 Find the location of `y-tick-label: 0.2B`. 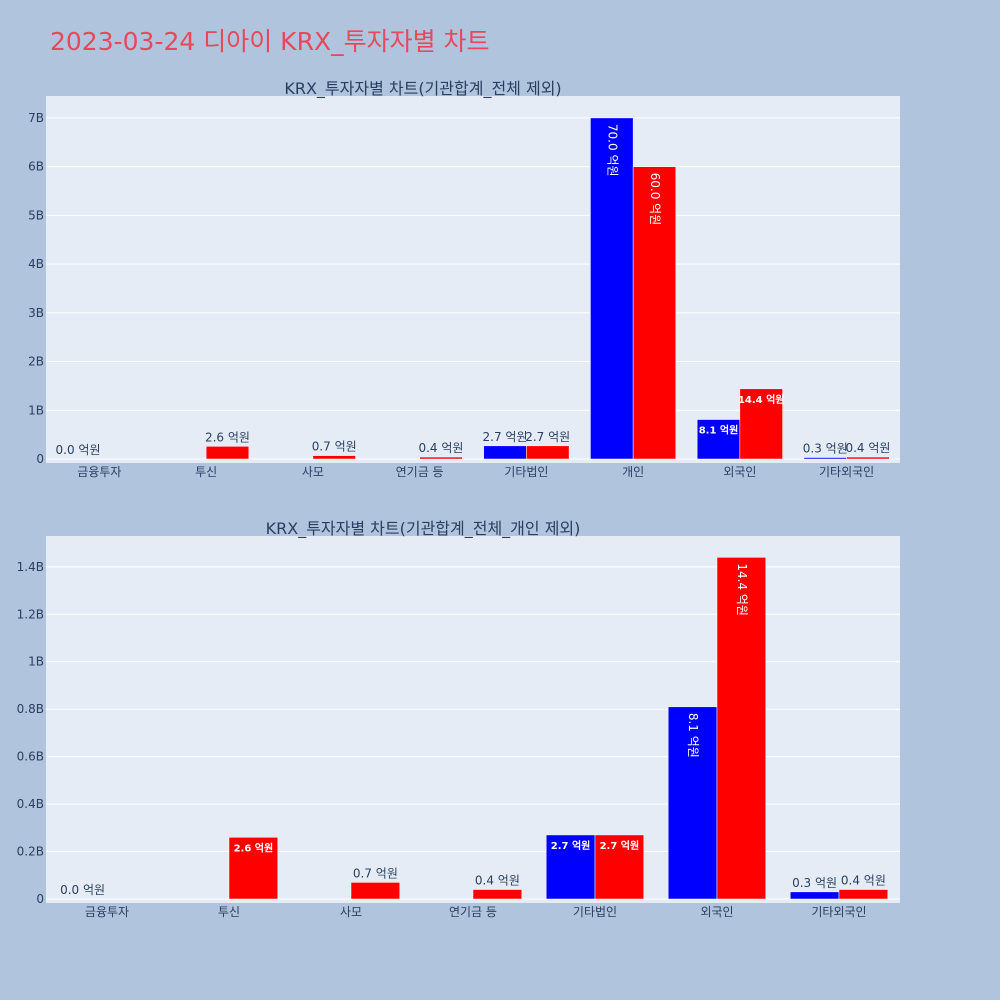

y-tick-label: 0.2B is located at coordinates (30, 852).